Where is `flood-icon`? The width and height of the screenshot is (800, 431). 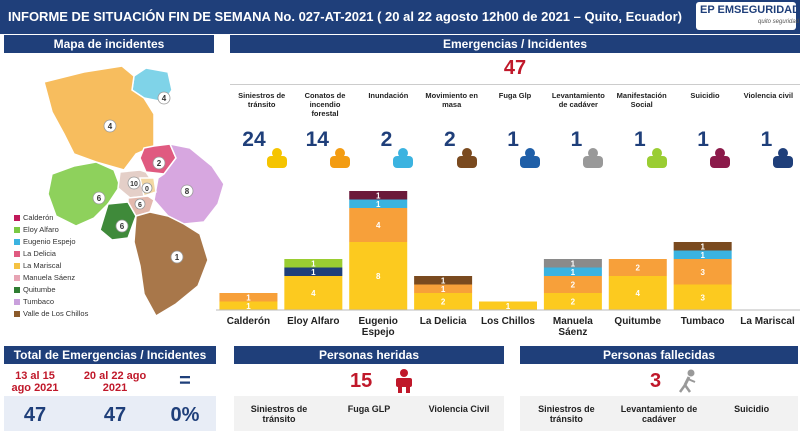
flood-icon is located at coordinates (403, 158).